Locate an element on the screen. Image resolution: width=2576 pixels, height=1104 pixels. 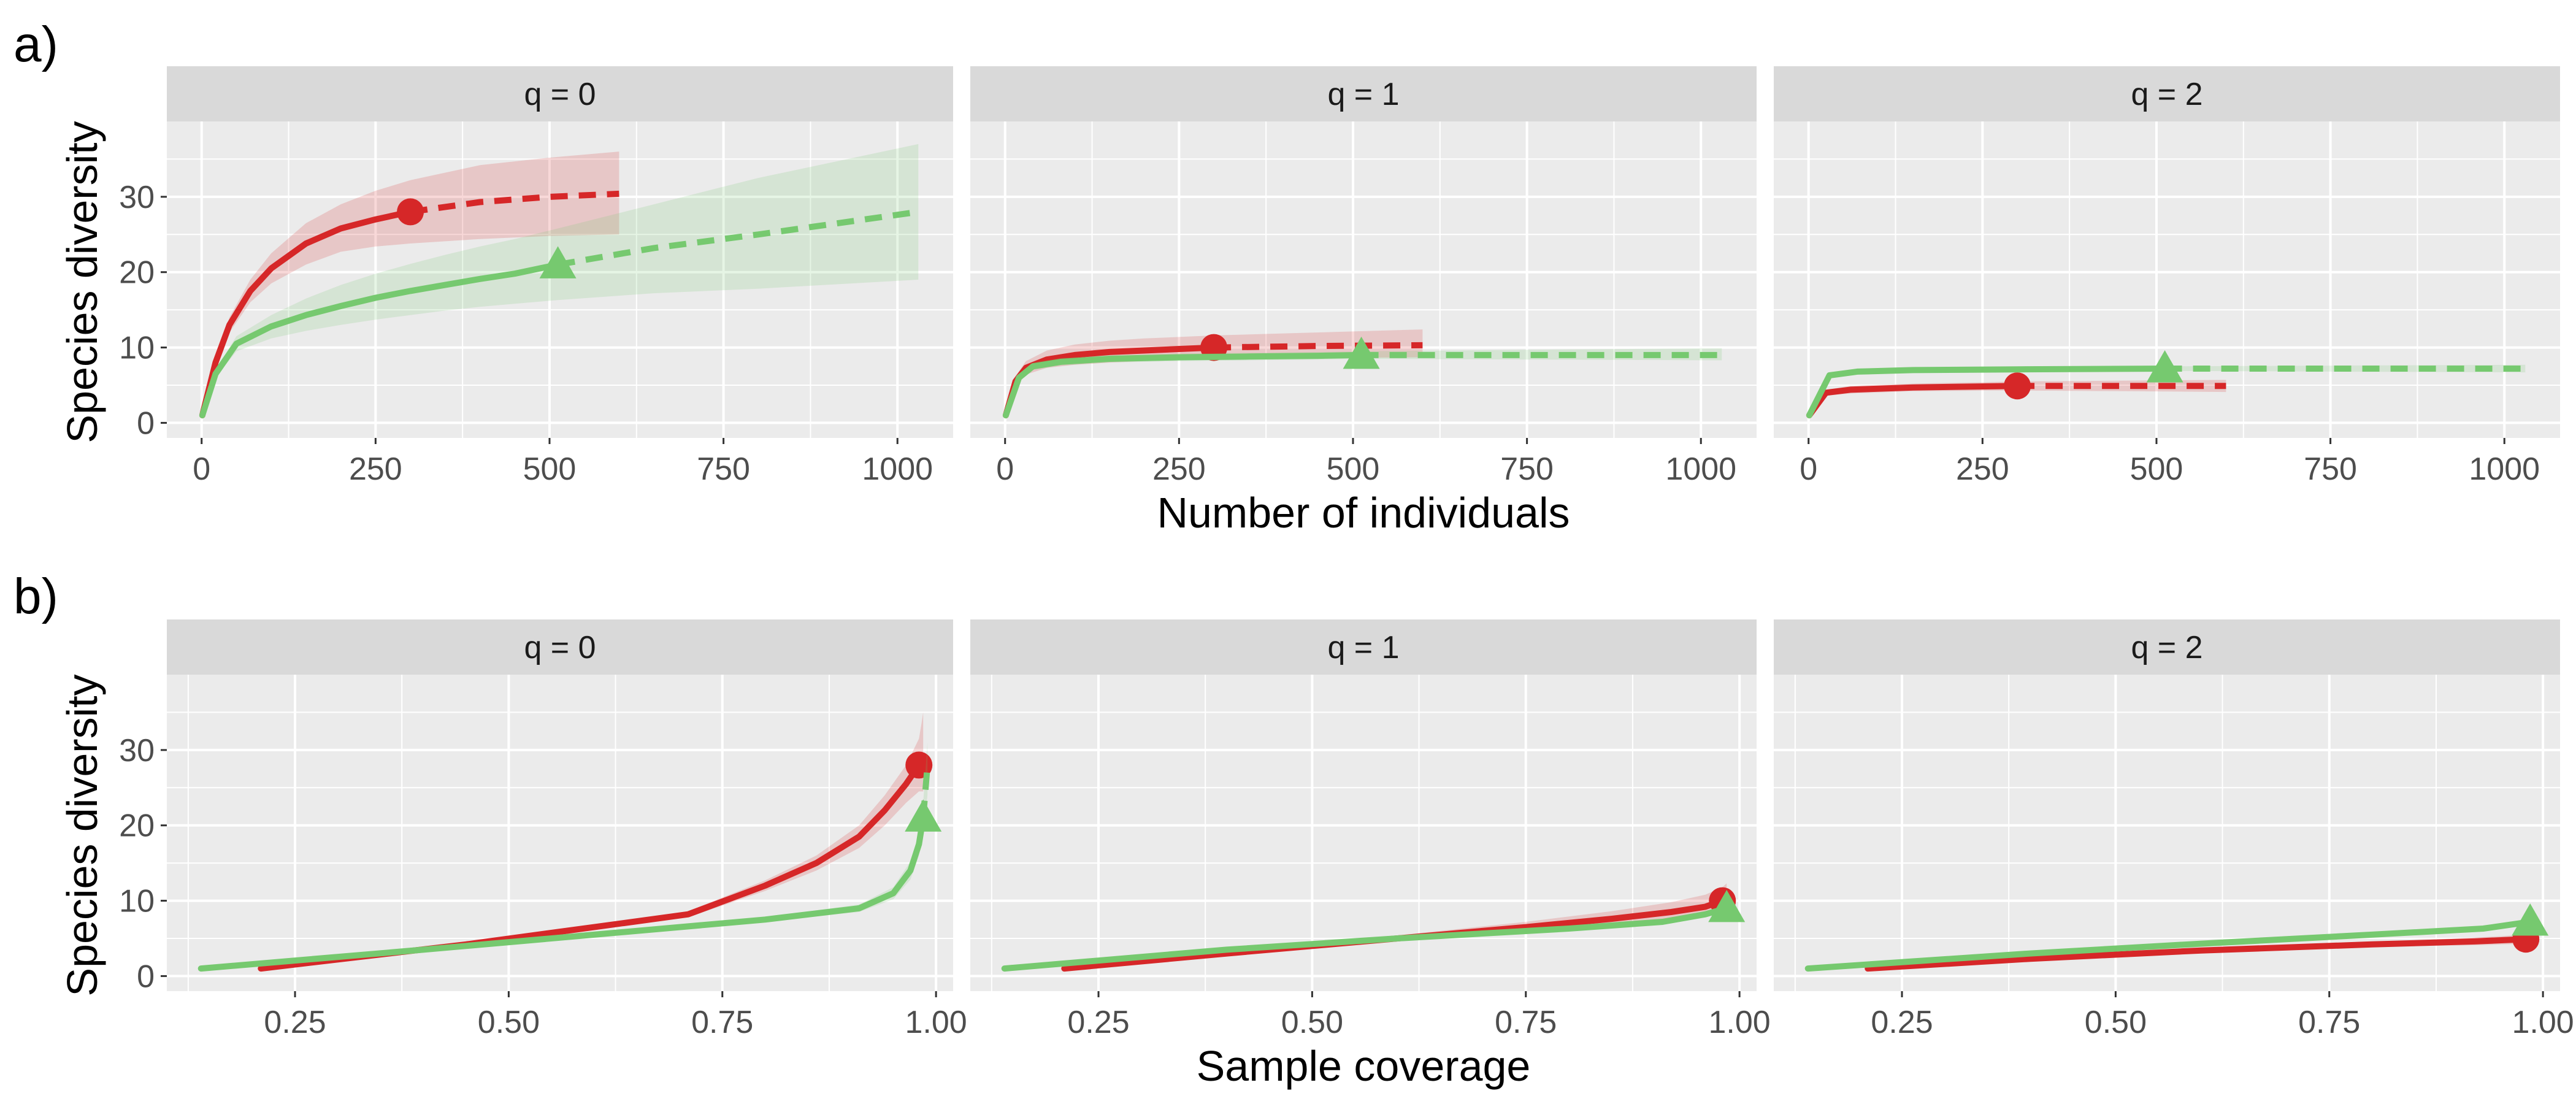
facet-a-2: q = 1 0 250 500 750 1000 is located at coordinates (1363, 276).